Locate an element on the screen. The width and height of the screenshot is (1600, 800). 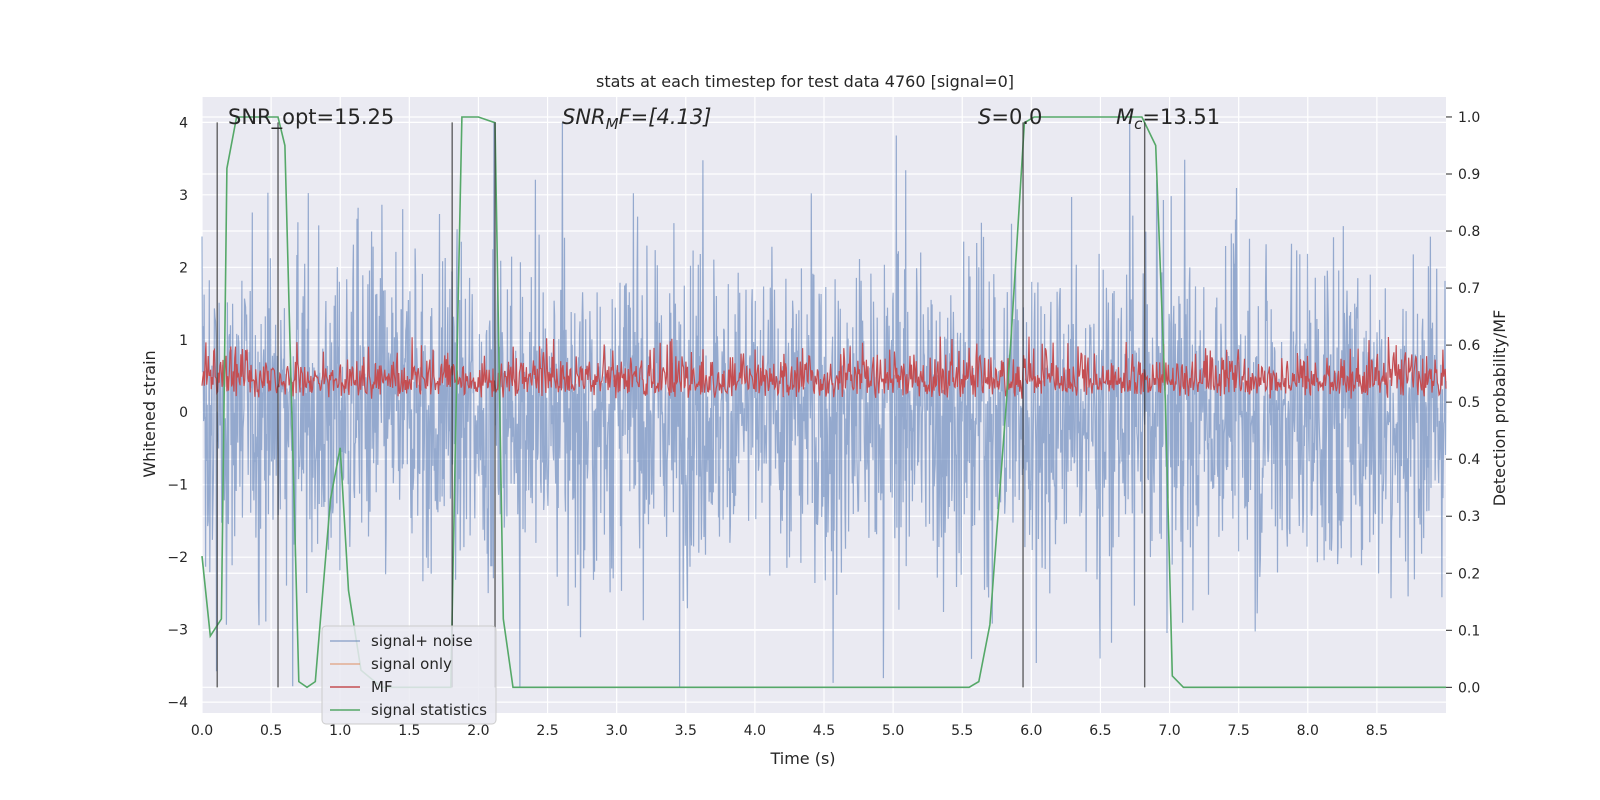
y-tick-label-right: 0.9 is located at coordinates (1469, 175).